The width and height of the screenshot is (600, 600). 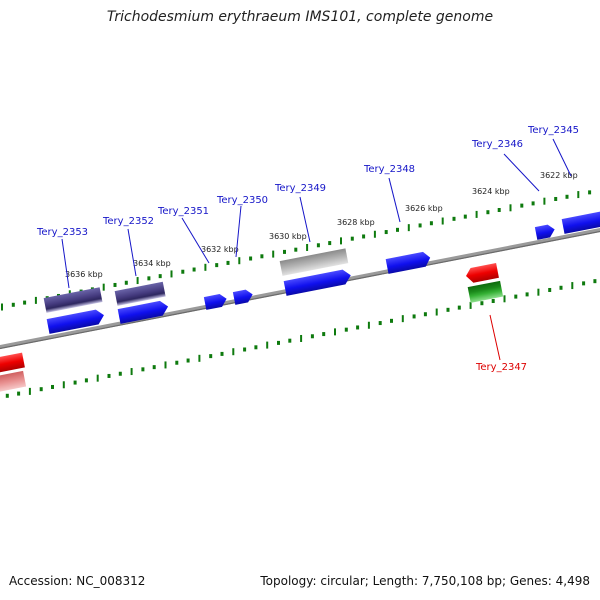 I want to click on gene-block-tery-2352-outer, so click(x=140, y=293).